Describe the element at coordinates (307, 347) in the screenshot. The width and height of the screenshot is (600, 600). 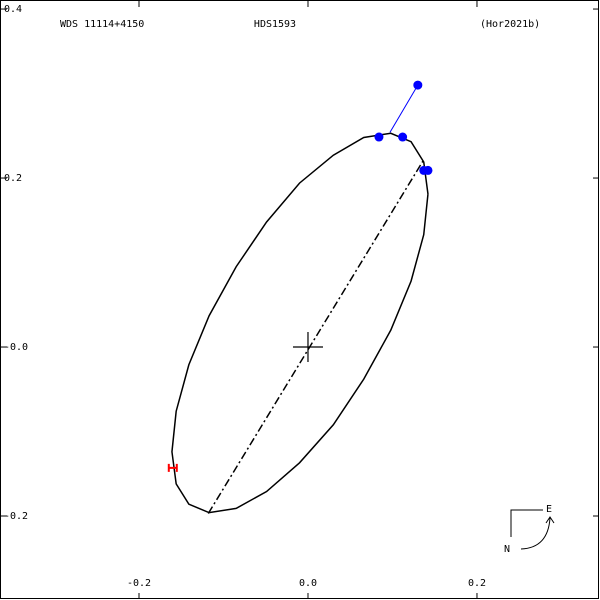
I see `primary-star` at that location.